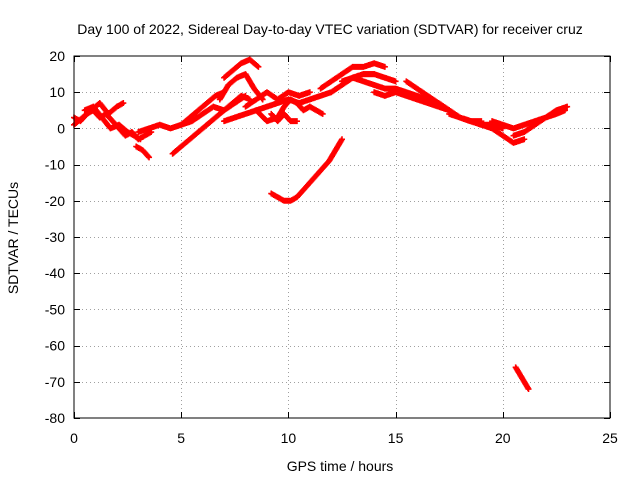 The width and height of the screenshot is (640, 480). Describe the element at coordinates (487, 128) in the screenshot. I see `series-track-t` at that location.